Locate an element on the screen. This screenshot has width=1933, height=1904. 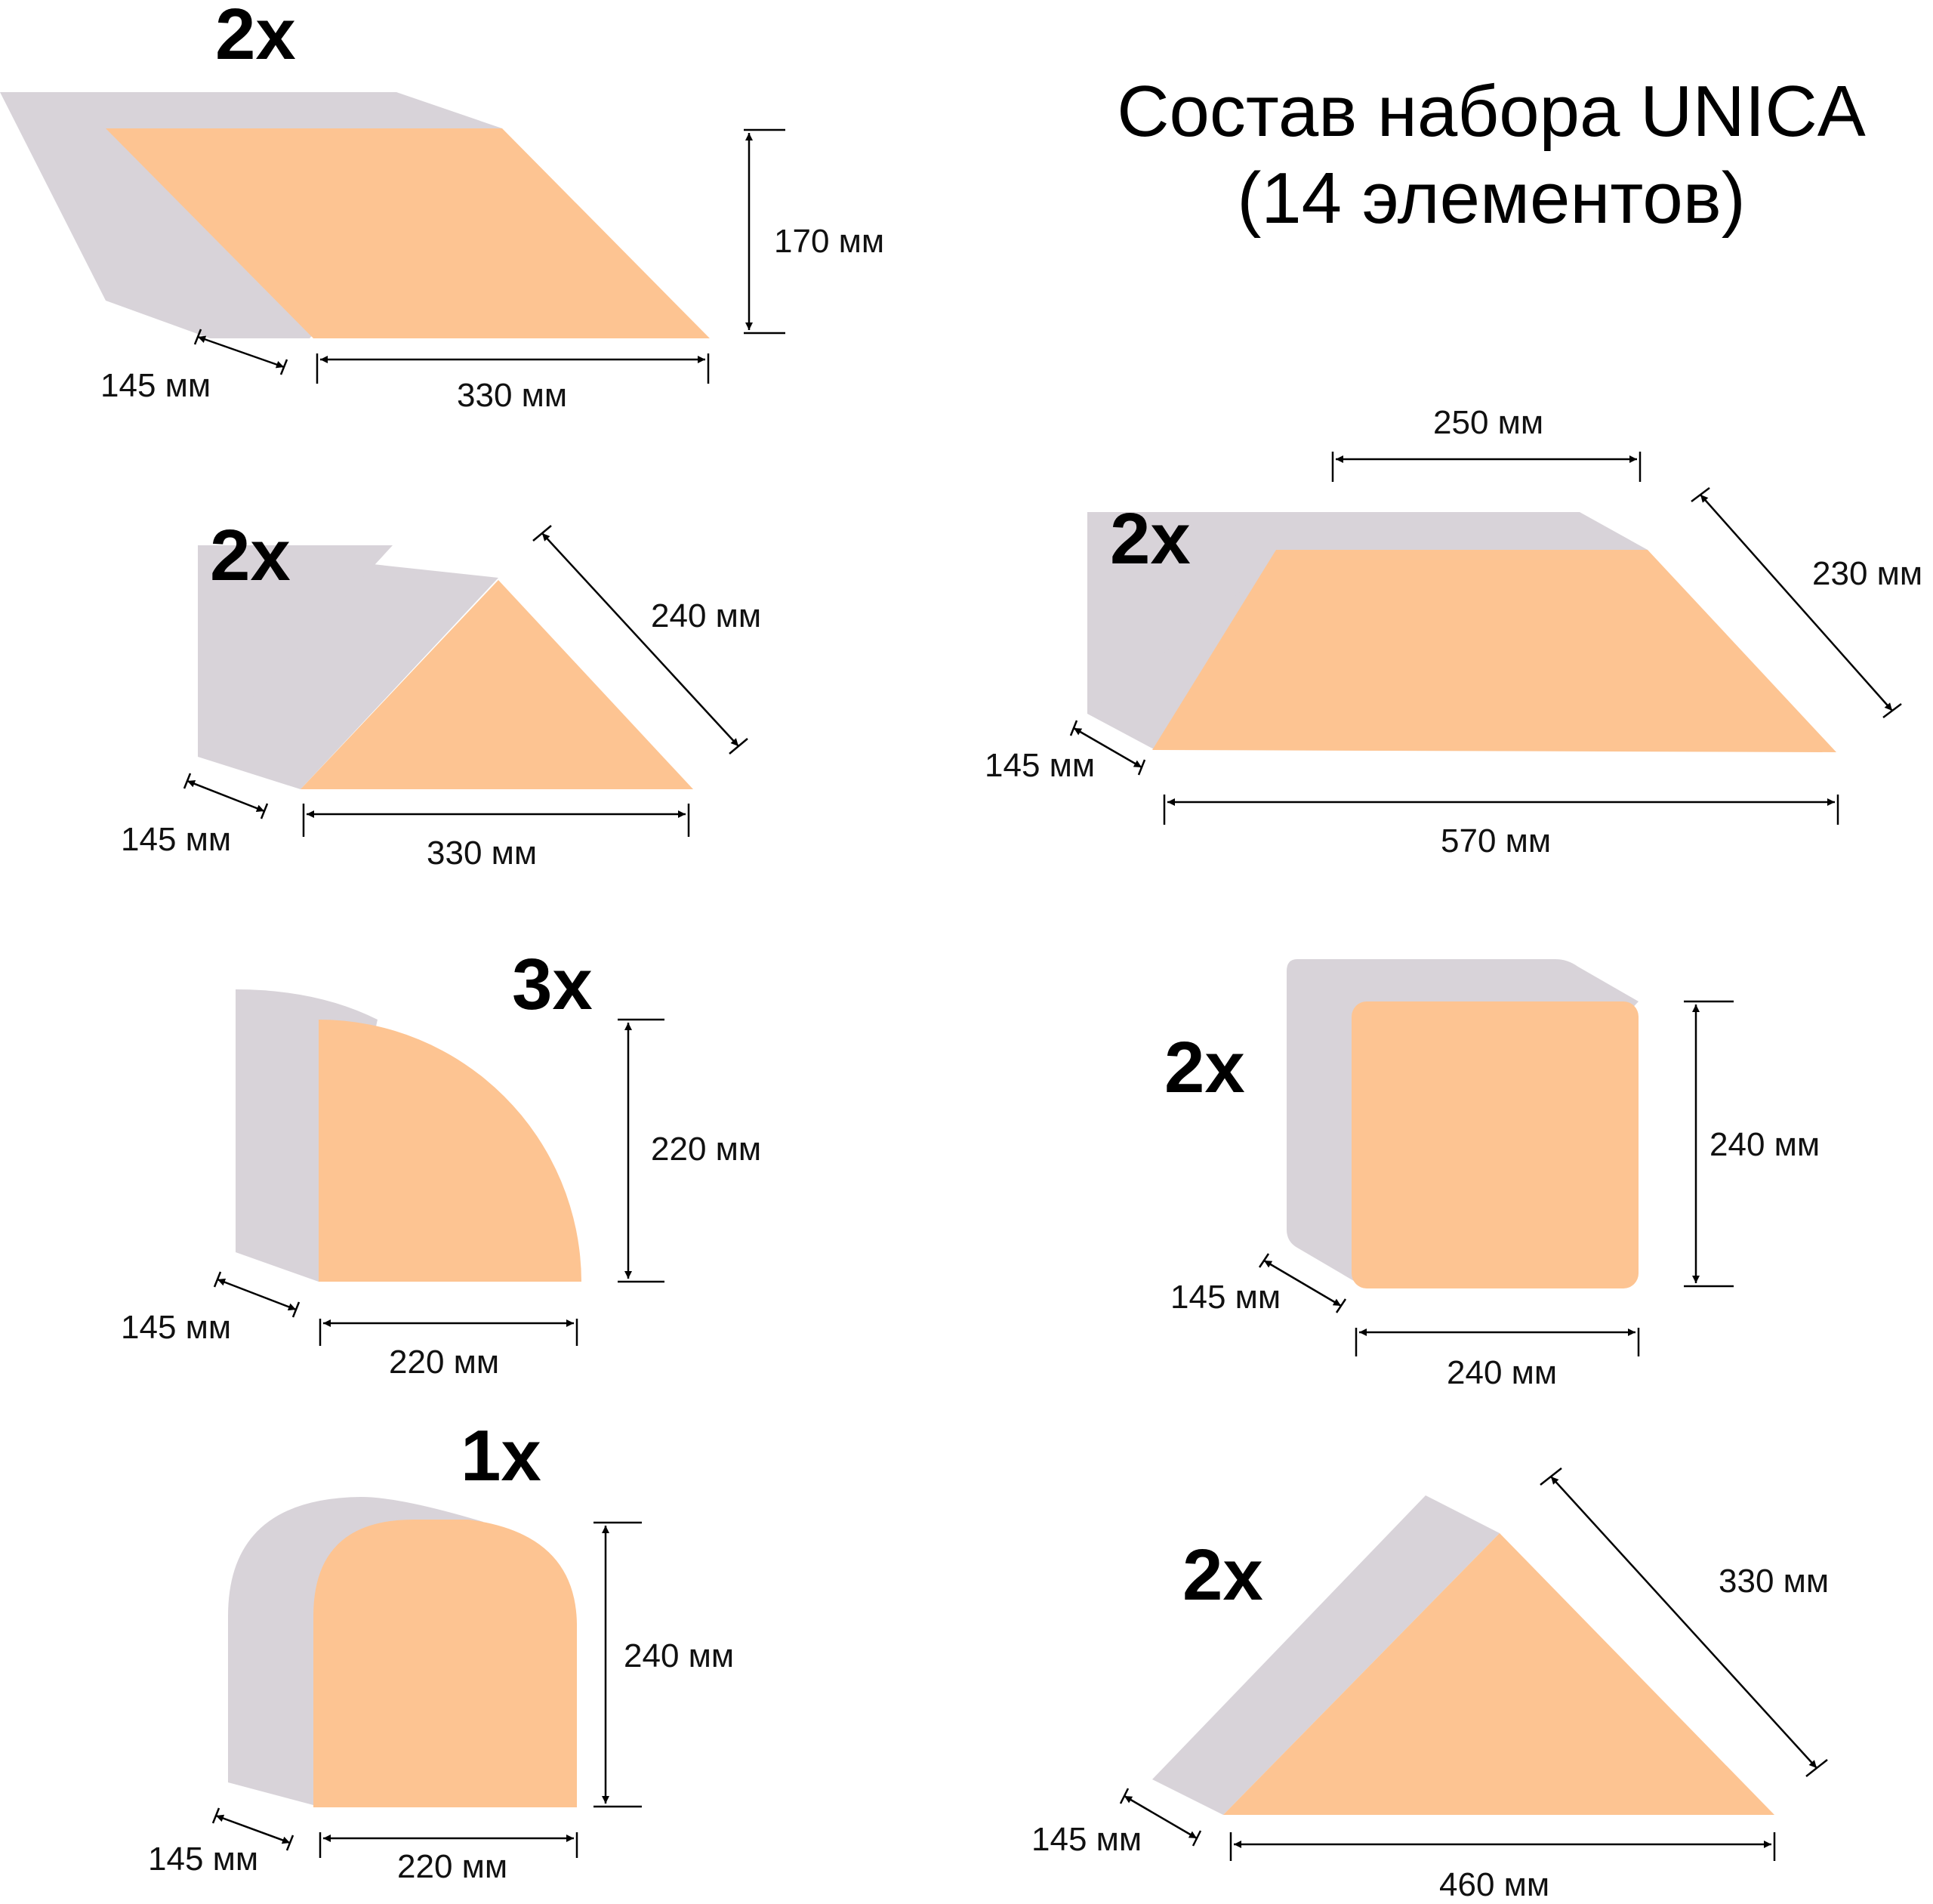
parallelogram-depth-label: 145 мм is located at coordinates (155, 385).